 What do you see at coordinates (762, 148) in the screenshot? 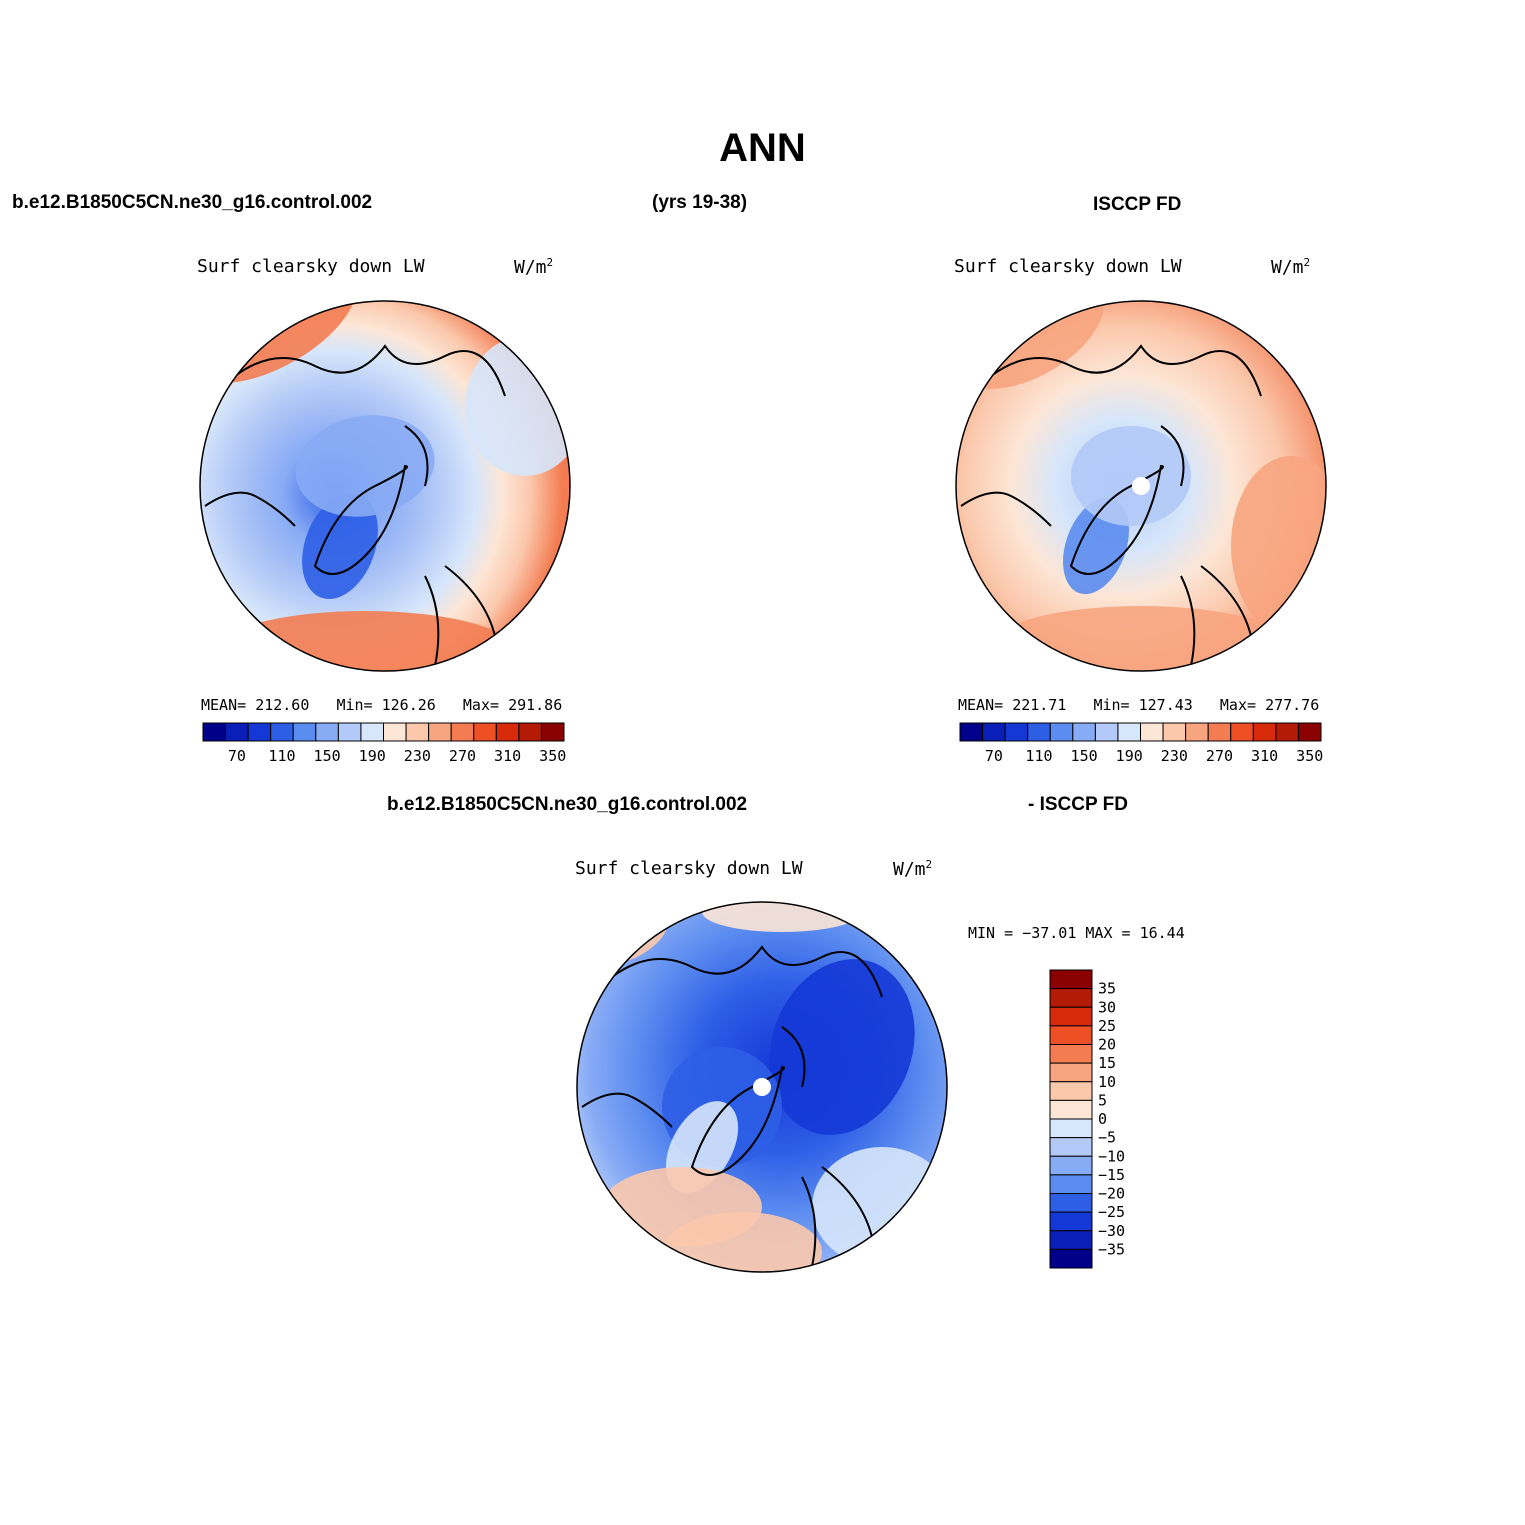
I see `figure-title: ANN` at bounding box center [762, 148].